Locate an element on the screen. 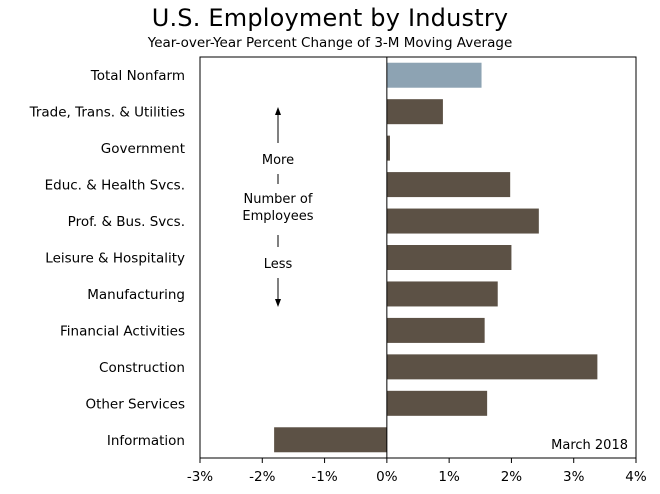 The image size is (660, 494). bar-construction is located at coordinates (492, 367).